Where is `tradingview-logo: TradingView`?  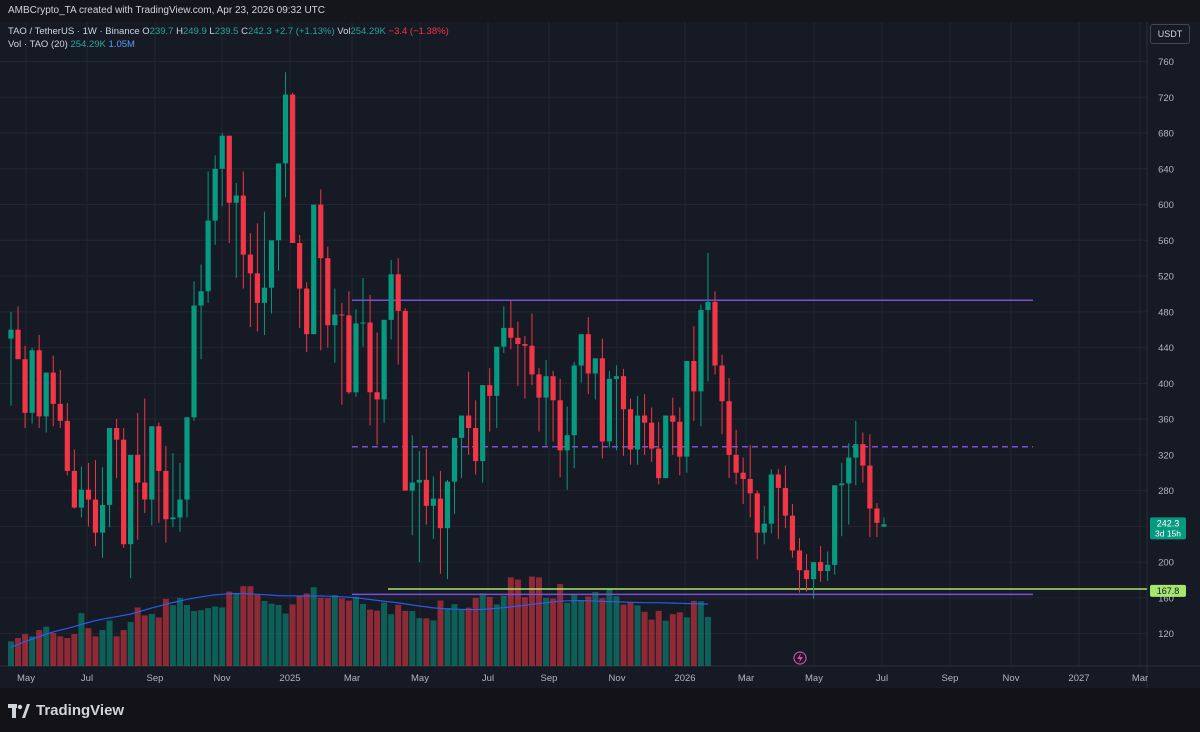
tradingview-logo: TradingView is located at coordinates (66, 710).